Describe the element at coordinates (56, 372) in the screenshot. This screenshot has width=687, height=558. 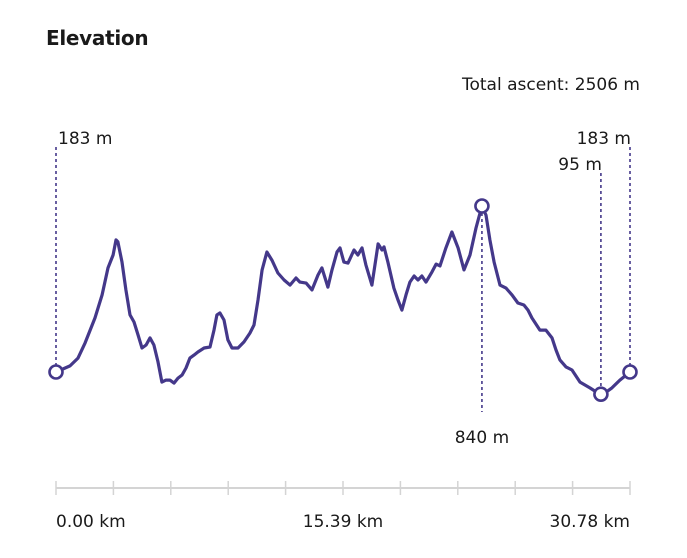
I see `marker-start` at that location.